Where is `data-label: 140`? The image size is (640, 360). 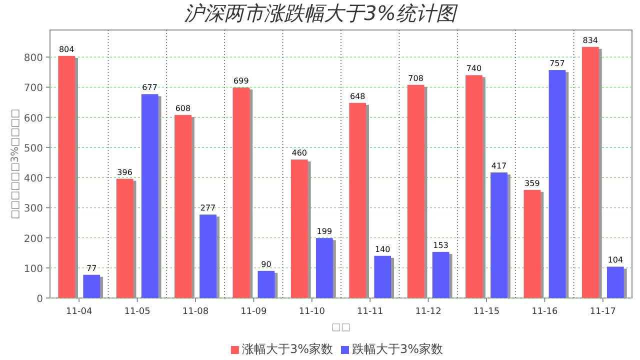
data-label: 140 is located at coordinates (382, 249).